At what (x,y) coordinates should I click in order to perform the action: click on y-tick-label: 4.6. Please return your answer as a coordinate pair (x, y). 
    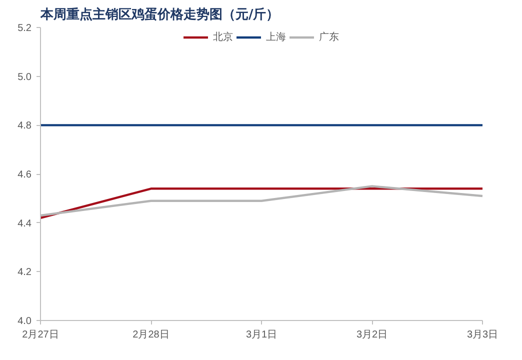
    Looking at the image, I should click on (25, 175).